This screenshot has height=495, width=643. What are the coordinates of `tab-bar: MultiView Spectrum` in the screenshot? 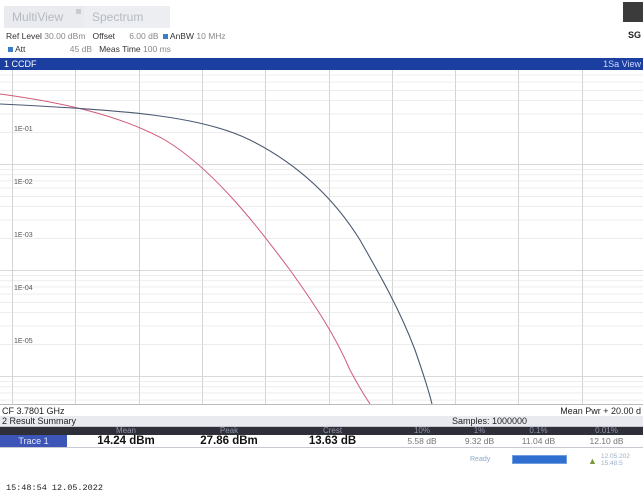 It's located at (321, 14).